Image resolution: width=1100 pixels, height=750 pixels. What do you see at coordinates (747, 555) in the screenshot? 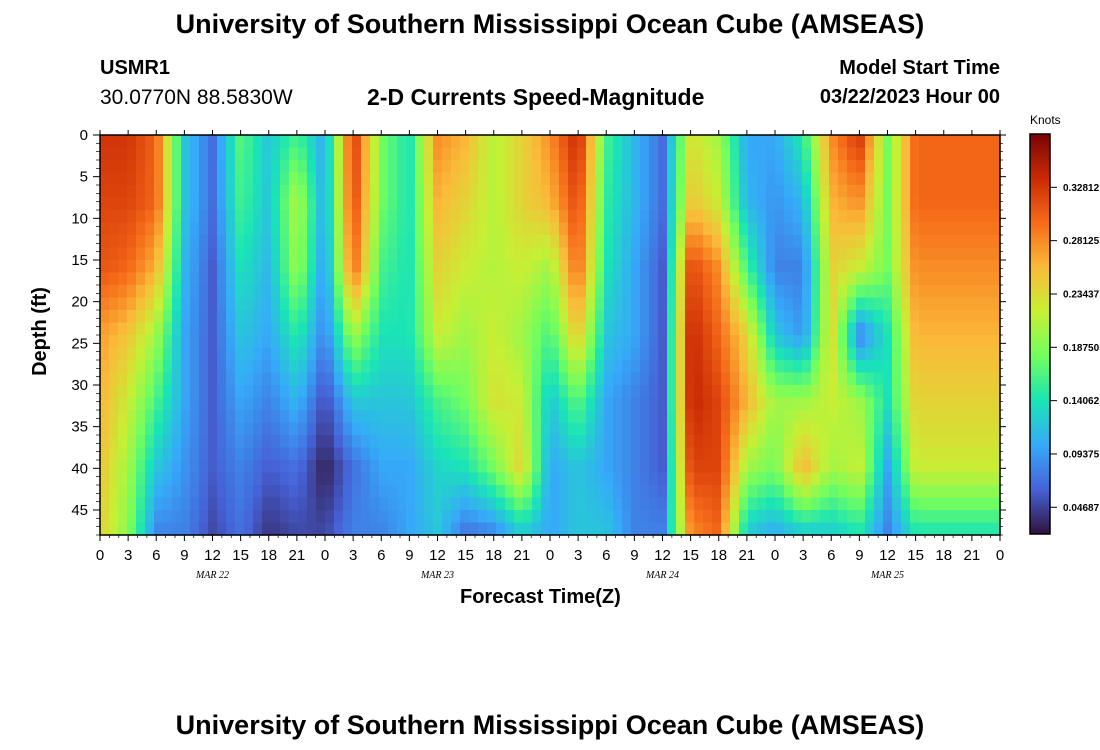
I see `x-tick-label: 21` at bounding box center [747, 555].